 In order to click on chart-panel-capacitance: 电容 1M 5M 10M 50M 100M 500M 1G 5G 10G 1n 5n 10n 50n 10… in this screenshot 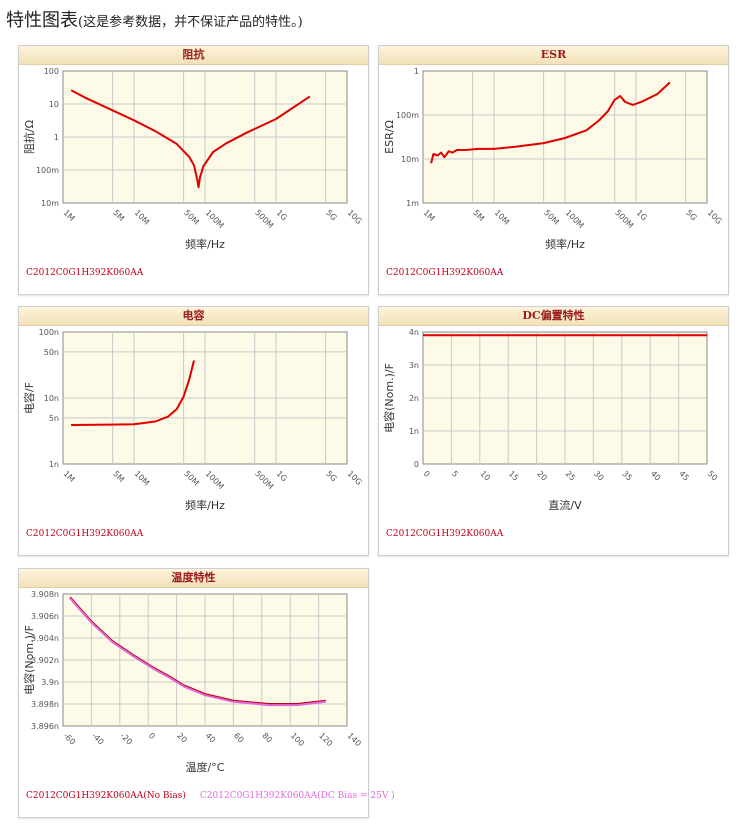, I will do `click(193, 431)`.